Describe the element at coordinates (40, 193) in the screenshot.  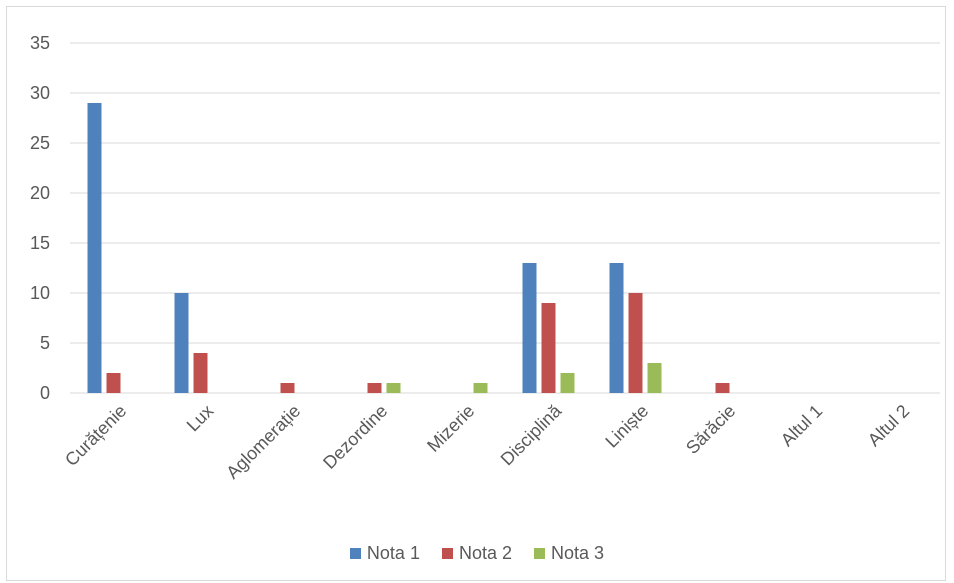
I see `y-tick-label: 20` at that location.